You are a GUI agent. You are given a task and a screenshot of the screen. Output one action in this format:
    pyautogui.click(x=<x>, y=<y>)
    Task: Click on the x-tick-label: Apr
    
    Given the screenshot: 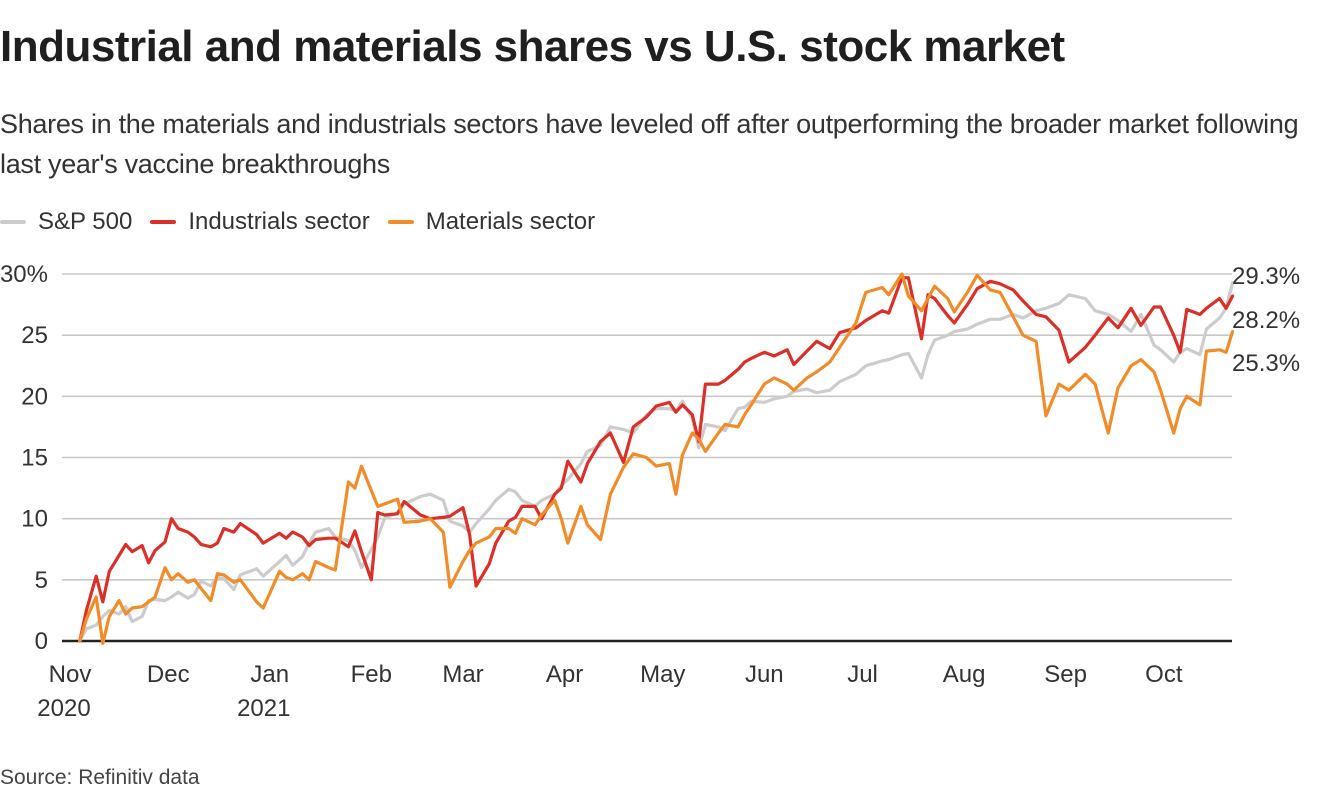 What is the action you would take?
    pyautogui.click(x=564, y=674)
    